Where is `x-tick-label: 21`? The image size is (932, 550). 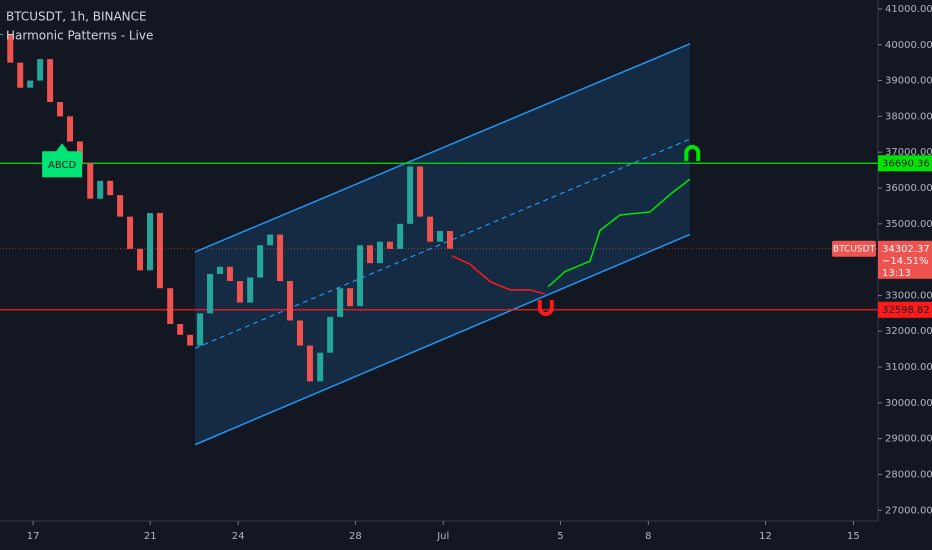 x-tick-label: 21 is located at coordinates (150, 536).